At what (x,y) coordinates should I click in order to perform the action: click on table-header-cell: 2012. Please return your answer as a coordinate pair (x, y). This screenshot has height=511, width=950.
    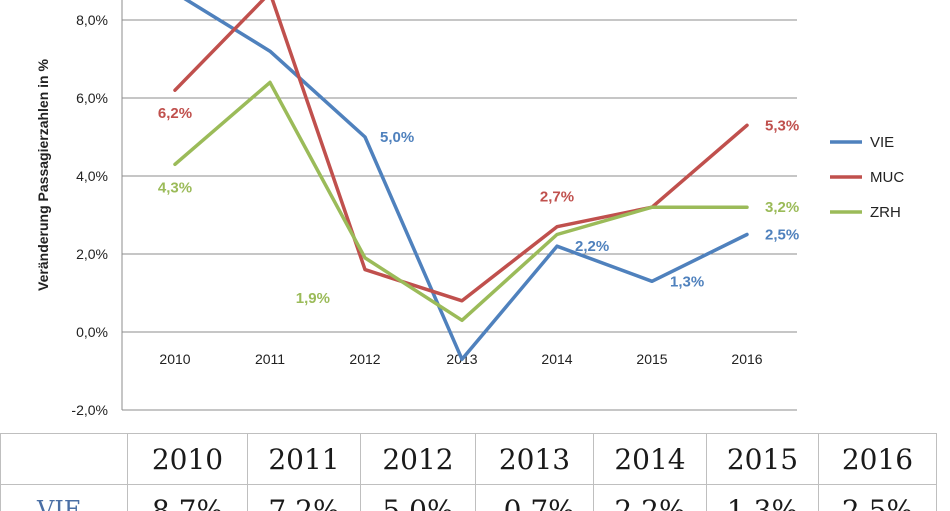
    Looking at the image, I should click on (418, 459).